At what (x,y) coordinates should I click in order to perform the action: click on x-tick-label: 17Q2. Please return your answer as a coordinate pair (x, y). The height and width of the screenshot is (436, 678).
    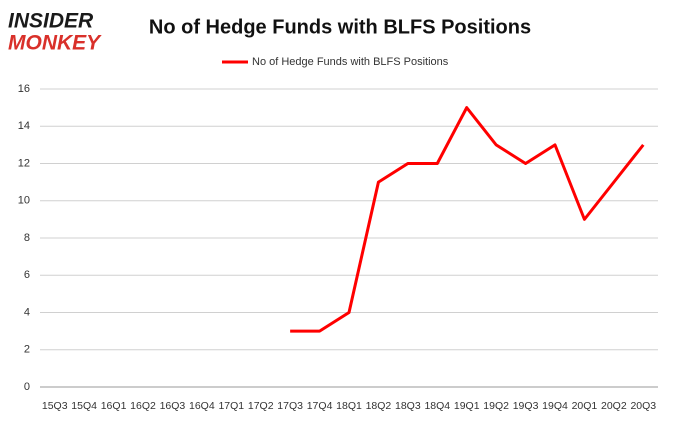
    Looking at the image, I should click on (261, 406).